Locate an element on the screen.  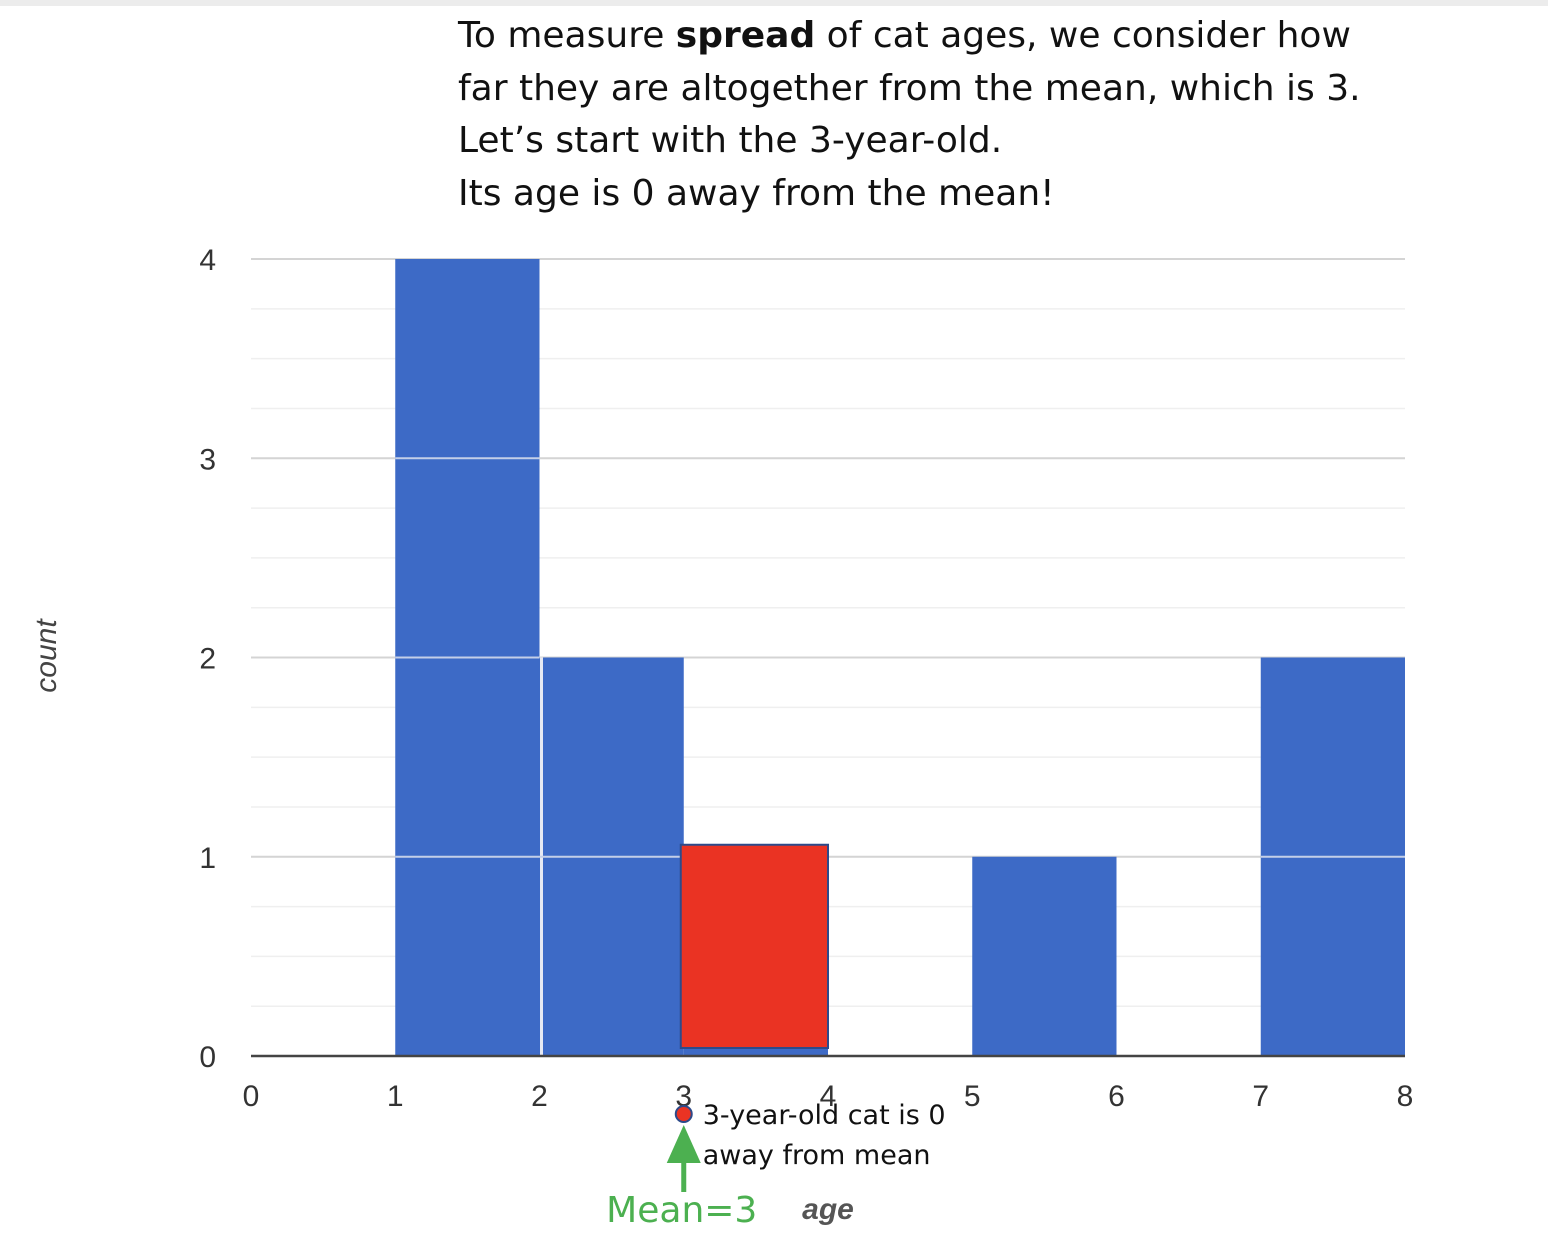
highlighted-bar is located at coordinates (754, 946).